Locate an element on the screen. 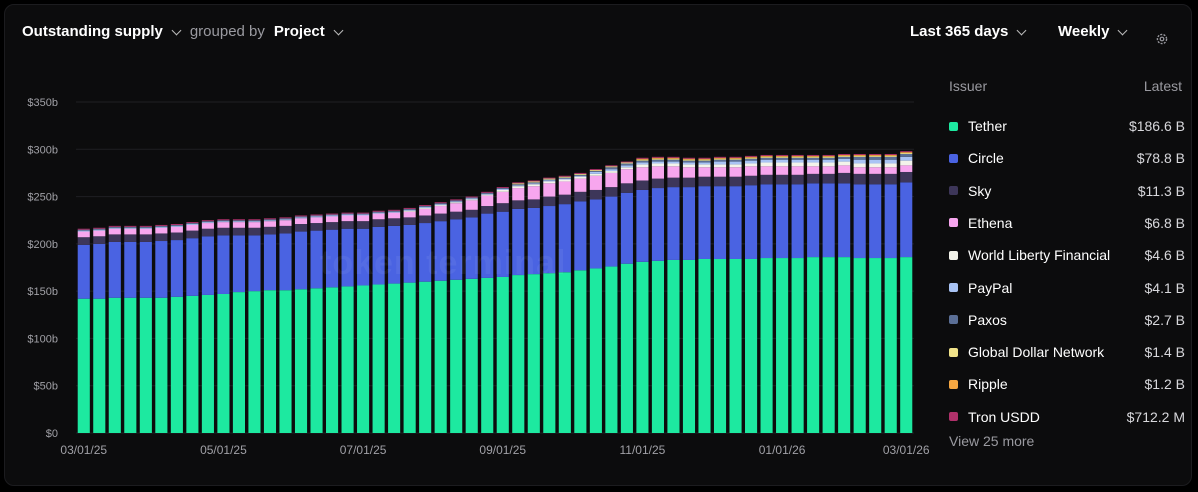 The height and width of the screenshot is (492, 1198). legend-item: Tron USDD $712.2 M is located at coordinates (1065, 417).